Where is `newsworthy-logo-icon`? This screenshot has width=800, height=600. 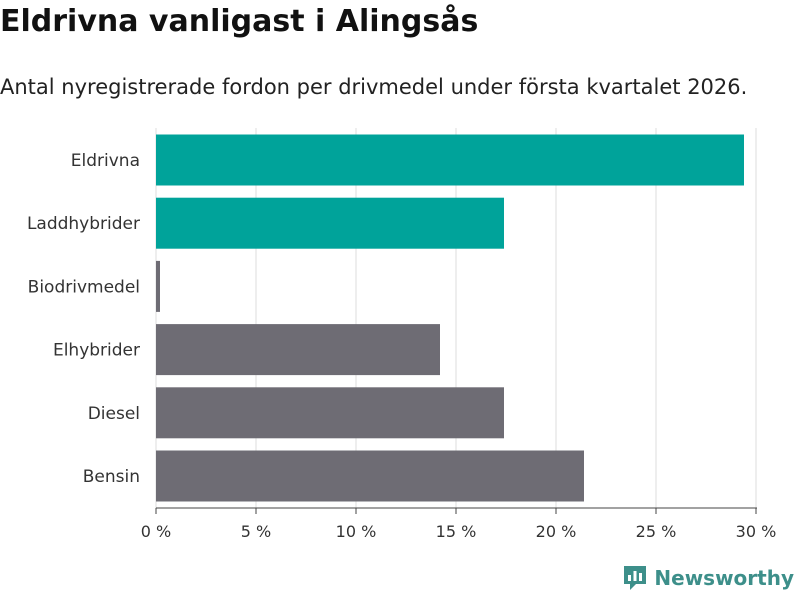 newsworthy-logo-icon is located at coordinates (635, 578).